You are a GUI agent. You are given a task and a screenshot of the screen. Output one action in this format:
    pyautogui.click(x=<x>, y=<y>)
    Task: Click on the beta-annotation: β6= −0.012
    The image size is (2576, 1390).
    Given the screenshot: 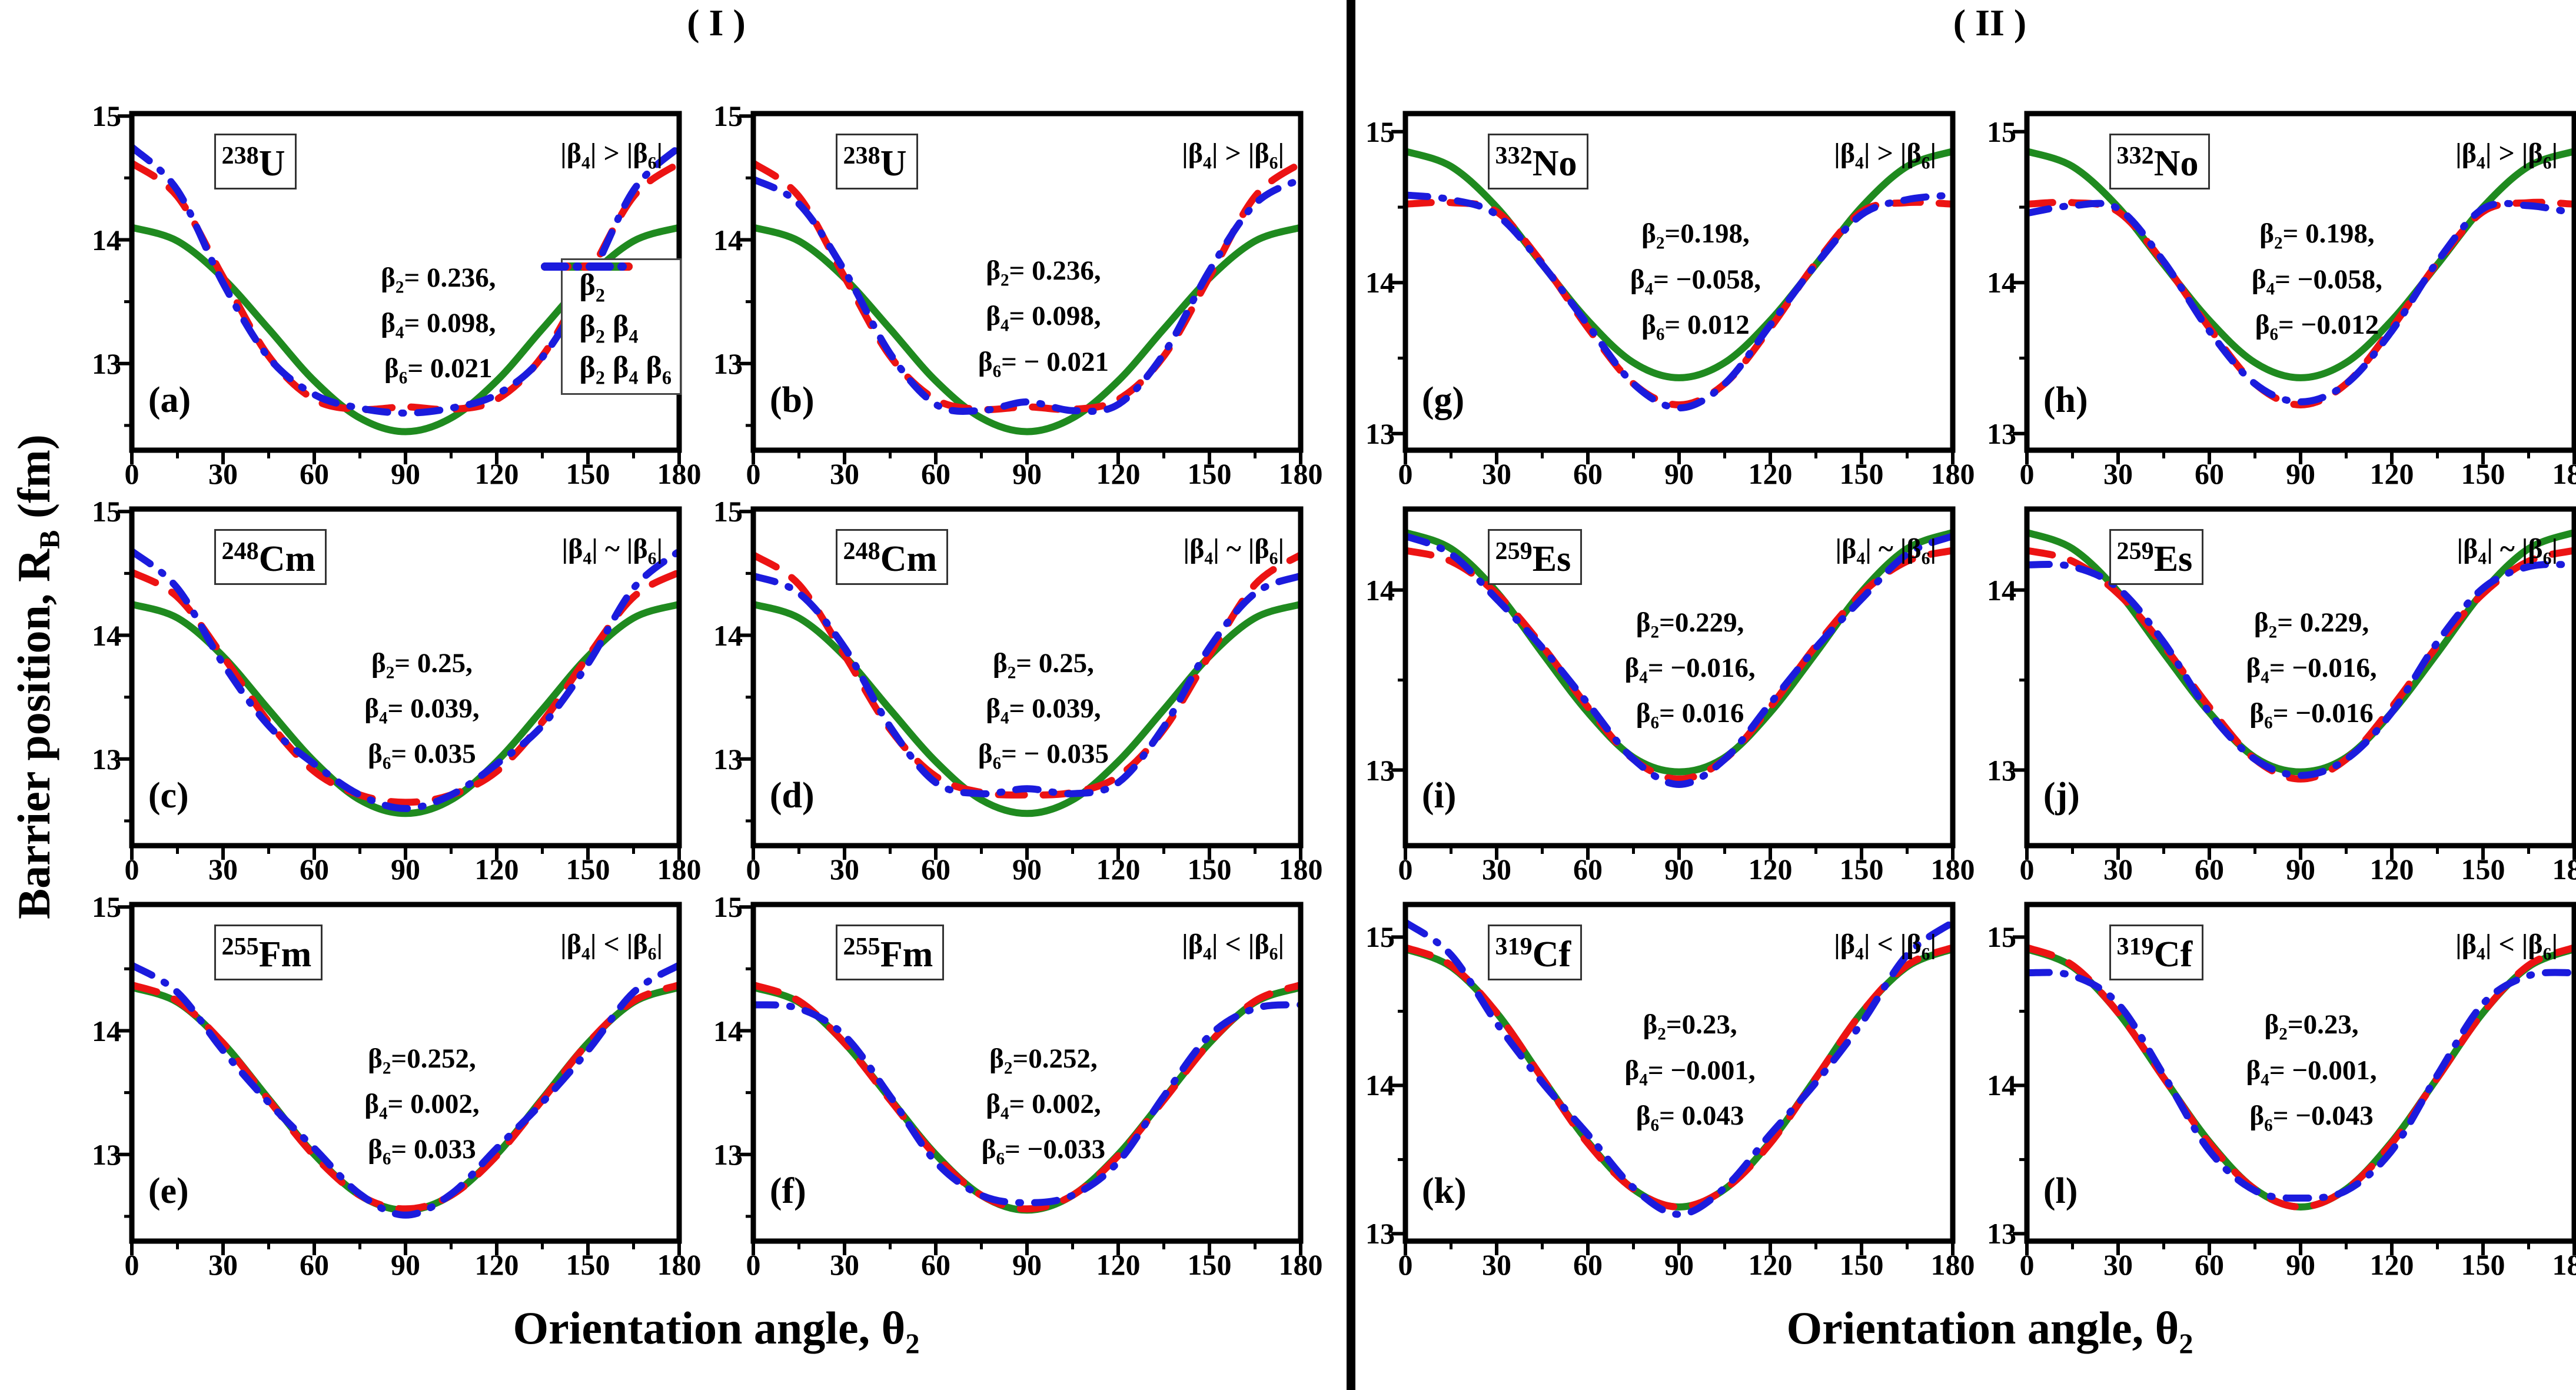 What is the action you would take?
    pyautogui.click(x=2317, y=326)
    